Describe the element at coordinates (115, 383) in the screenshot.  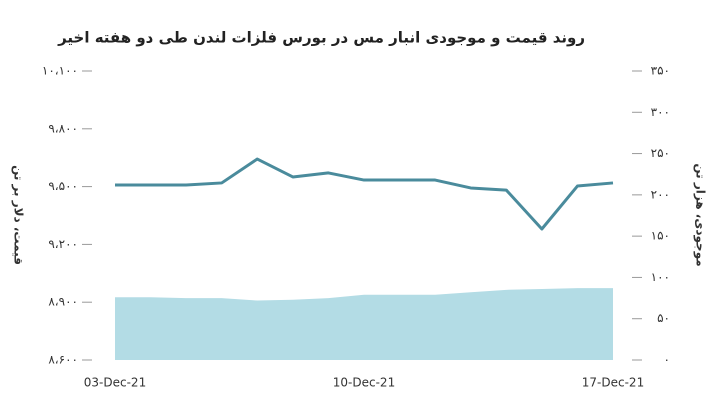
I see `x-tick-label: 03-Dec-21` at that location.